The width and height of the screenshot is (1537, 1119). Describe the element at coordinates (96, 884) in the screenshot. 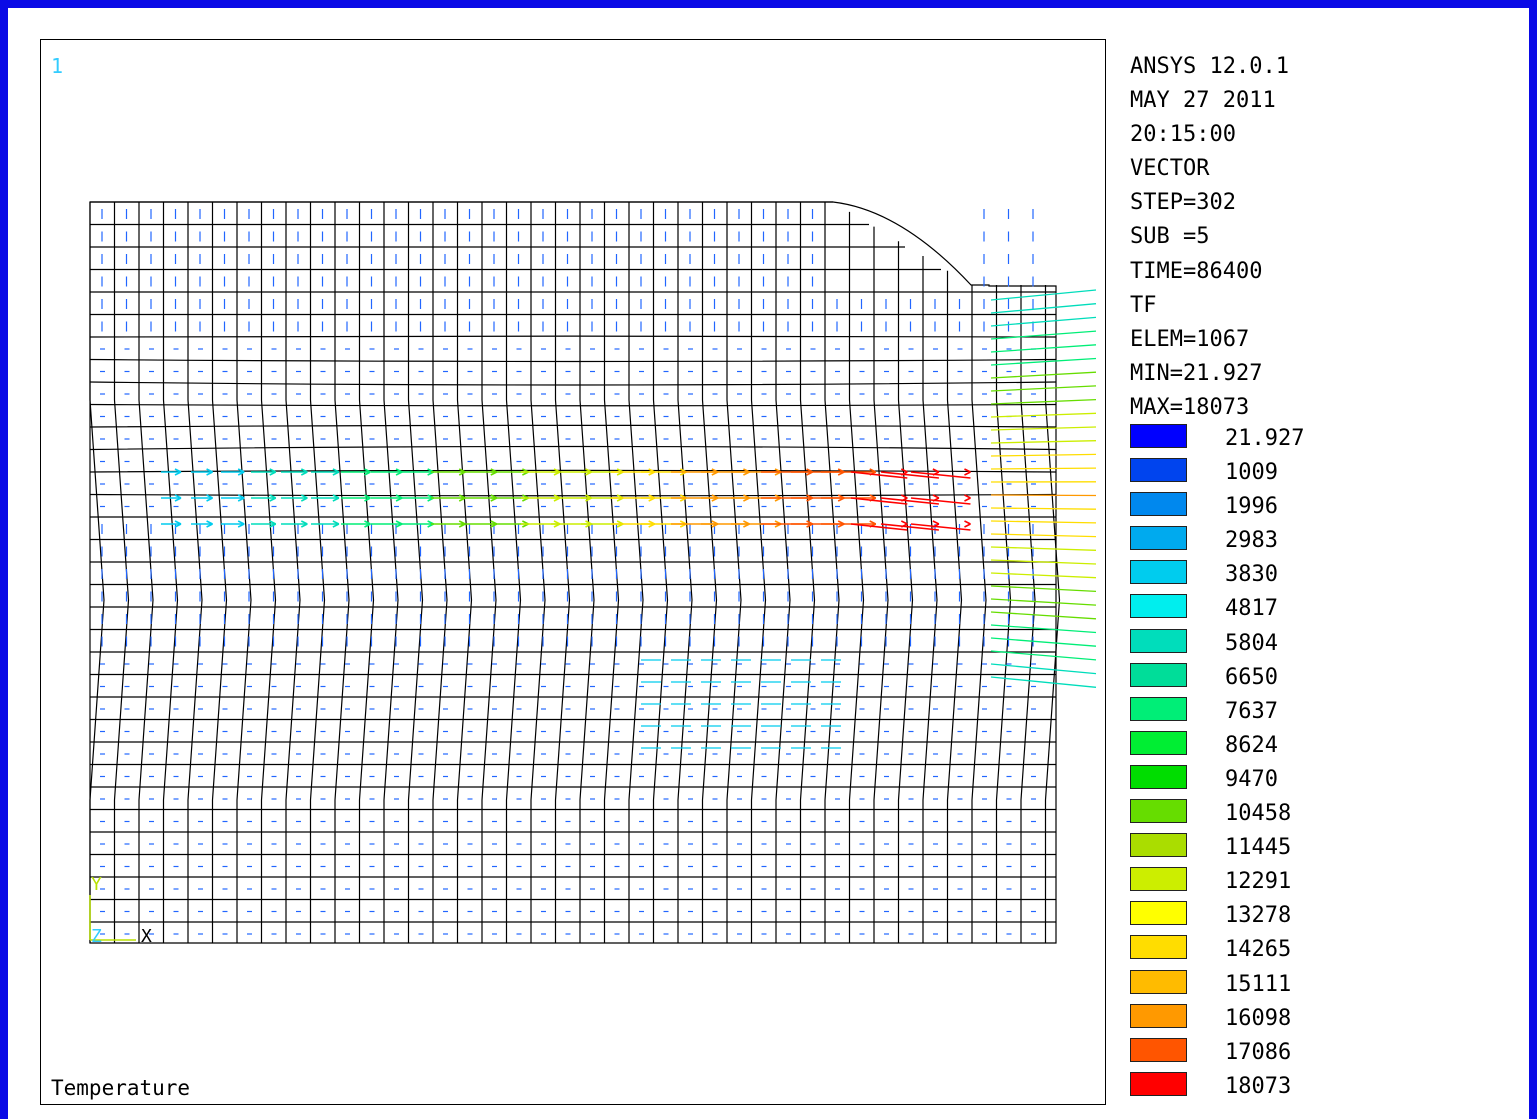

I see `triad-y-label: Y` at that location.